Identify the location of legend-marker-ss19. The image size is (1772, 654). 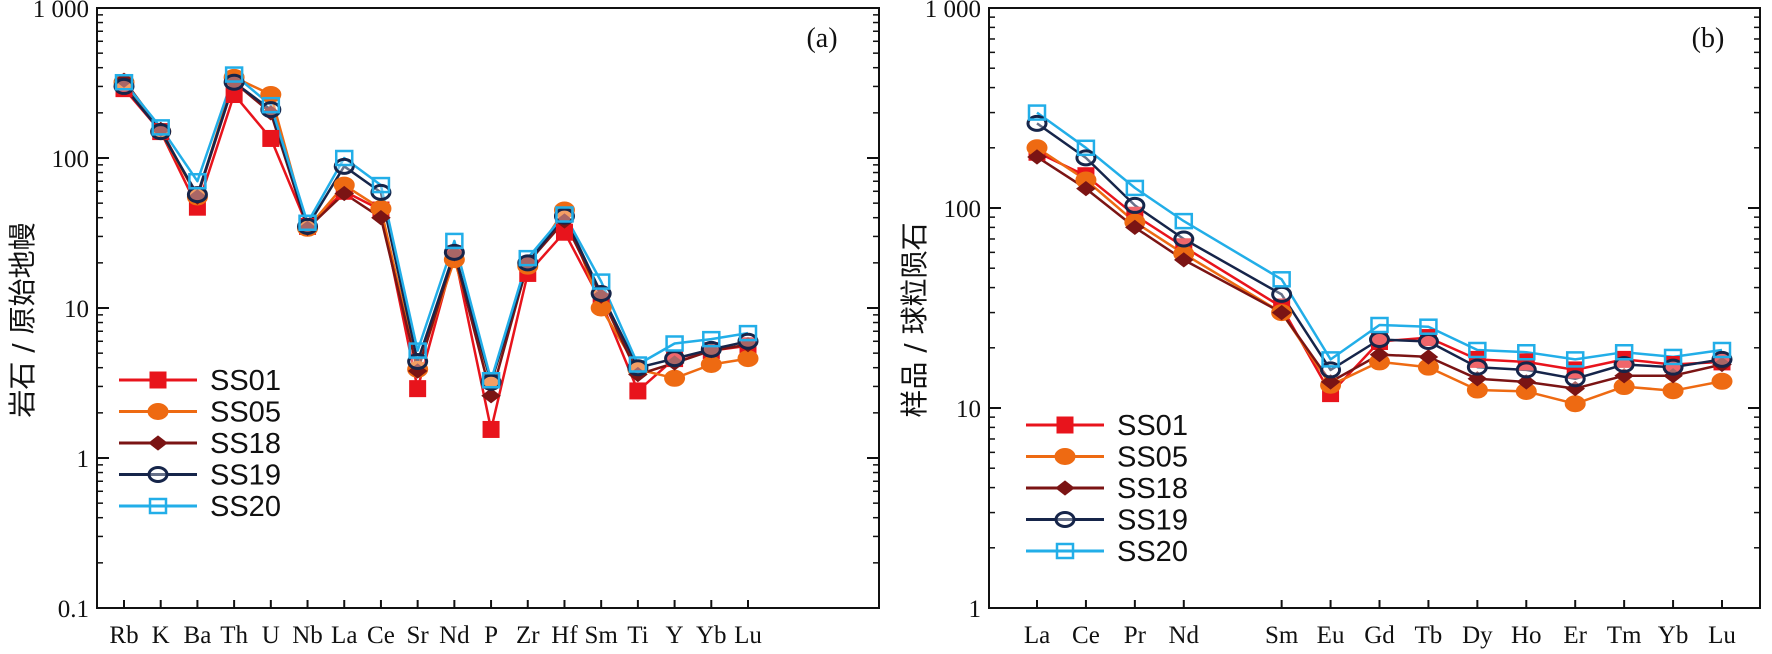
(158, 474).